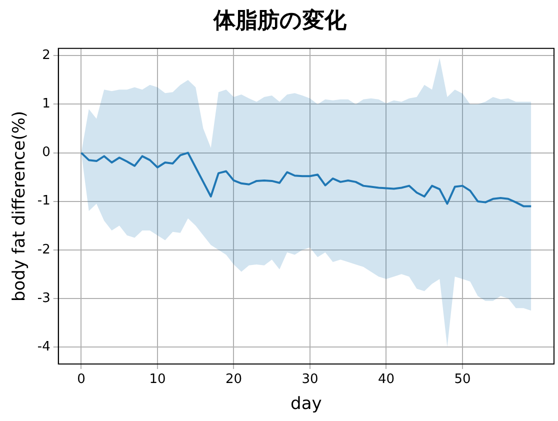 The width and height of the screenshot is (558, 421). What do you see at coordinates (81, 380) in the screenshot?
I see `x-tick-label: 0` at bounding box center [81, 380].